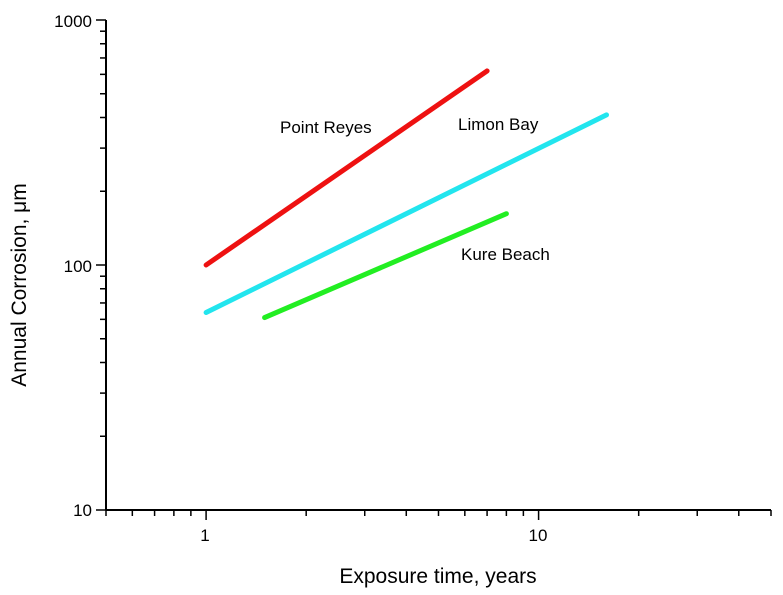 The height and width of the screenshot is (595, 783). I want to click on x-tick-label-1: 1, so click(204, 535).